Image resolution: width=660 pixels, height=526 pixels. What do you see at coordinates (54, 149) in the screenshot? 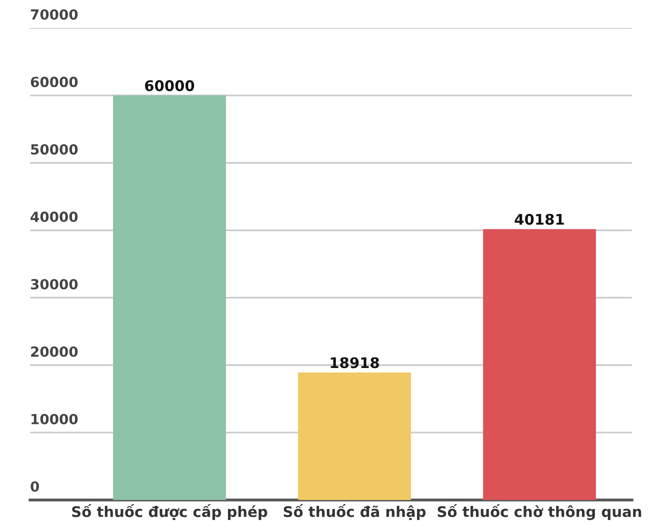
I see `y-tick-label: 50000` at bounding box center [54, 149].